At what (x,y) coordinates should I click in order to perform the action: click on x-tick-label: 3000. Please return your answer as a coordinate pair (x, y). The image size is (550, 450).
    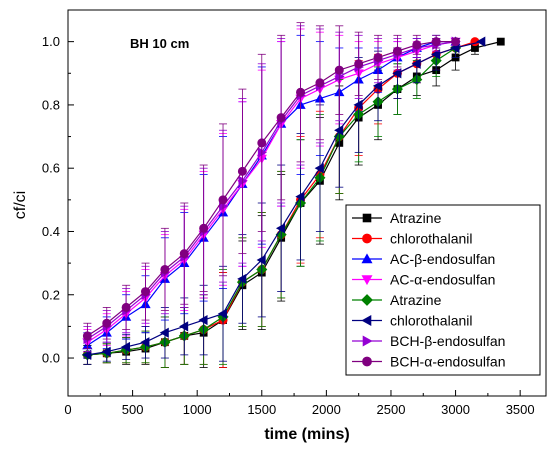
    Looking at the image, I should click on (455, 409).